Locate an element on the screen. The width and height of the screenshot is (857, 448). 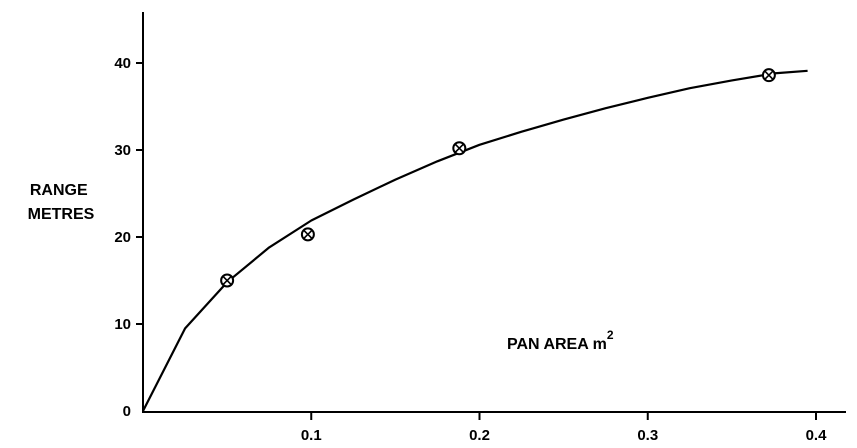
x-tick-label: 0.2 is located at coordinates (479, 435).